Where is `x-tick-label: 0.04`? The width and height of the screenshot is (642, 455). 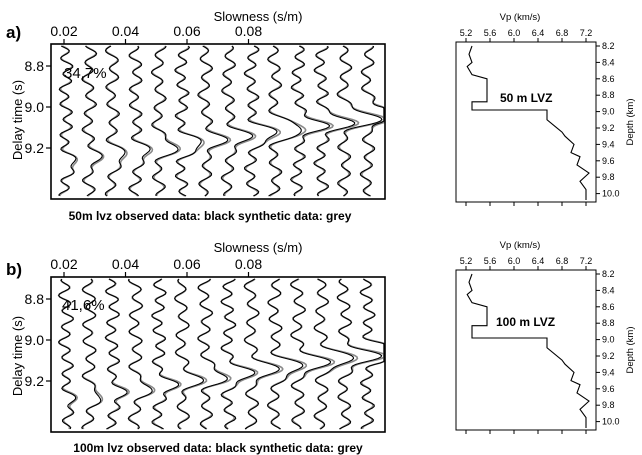 x-tick-label: 0.04 is located at coordinates (125, 264).